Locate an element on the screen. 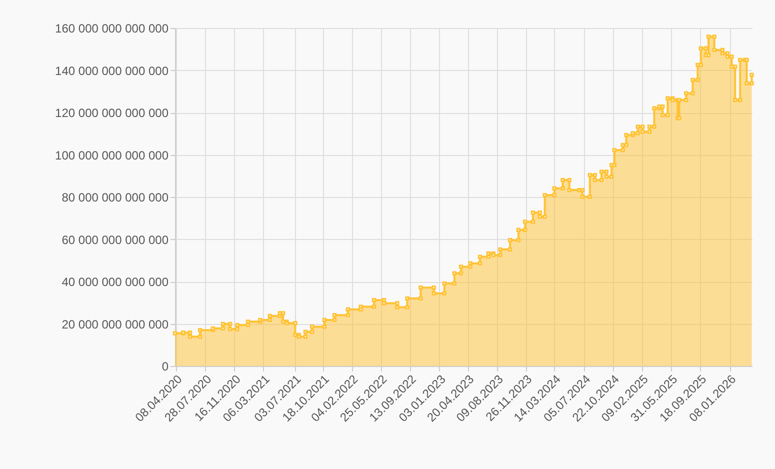  y-tick-label: 100 000 000 000 000 is located at coordinates (112, 155).